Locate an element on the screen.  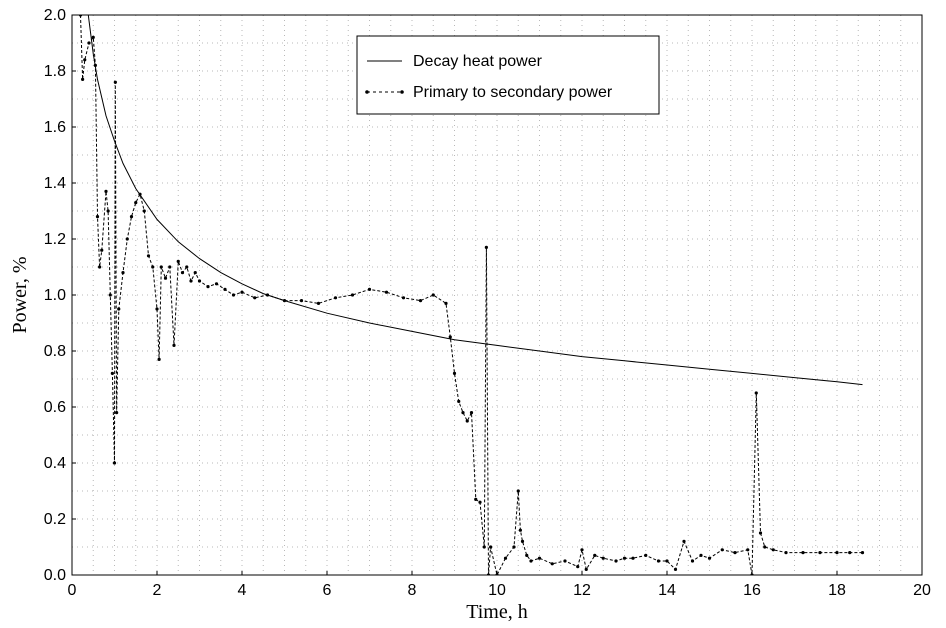
x-tick-label: 14 is located at coordinates (667, 590).